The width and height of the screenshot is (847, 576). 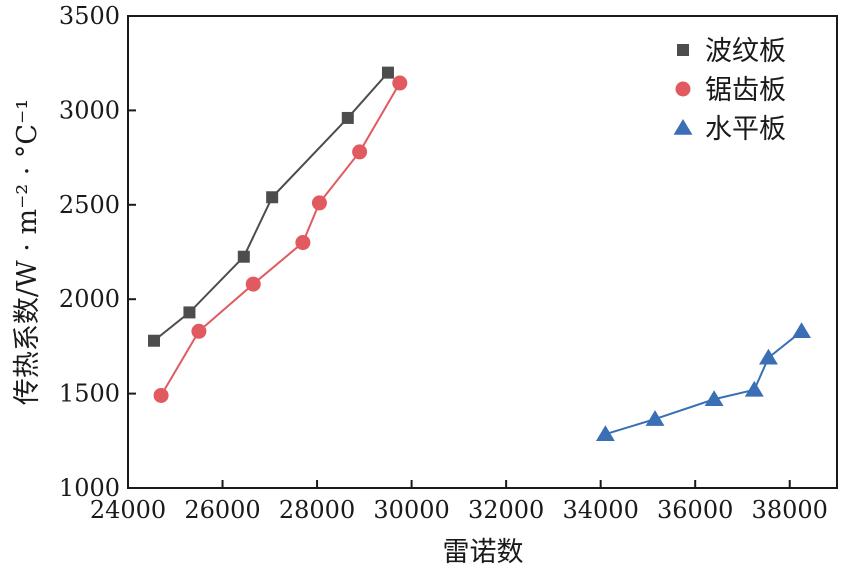 What do you see at coordinates (600, 510) in the screenshot?
I see `x-tick-label: 34000` at bounding box center [600, 510].